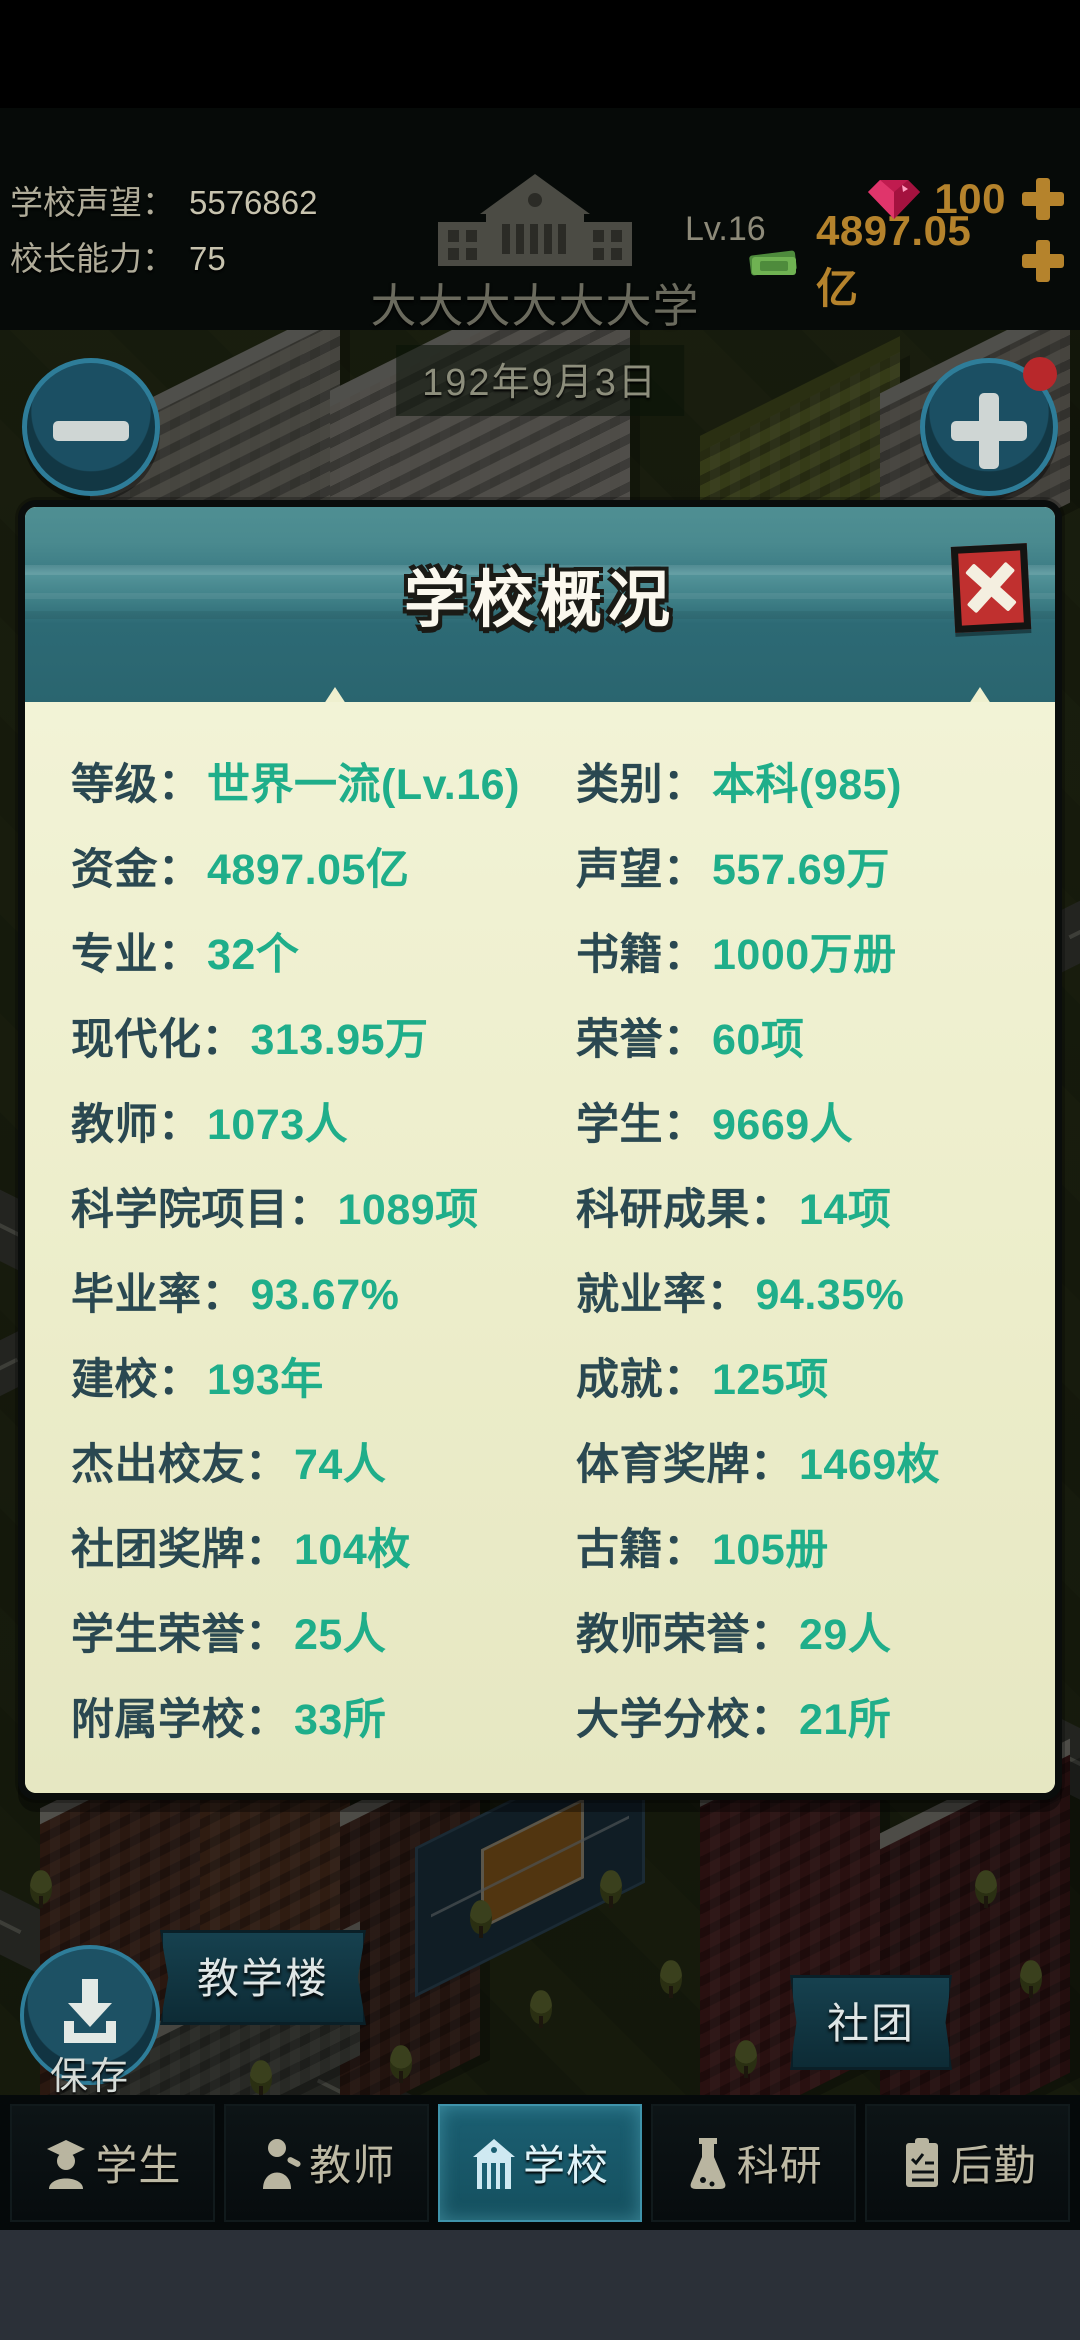  I want to click on zoom-in-button, so click(989, 426).